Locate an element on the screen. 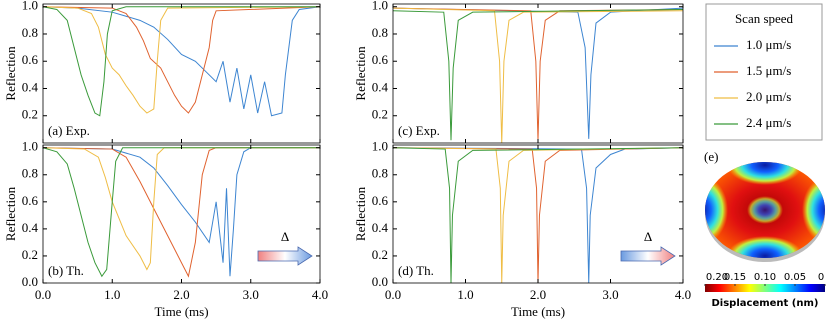  colorbar-tick-label: 0.10 is located at coordinates (765, 277).